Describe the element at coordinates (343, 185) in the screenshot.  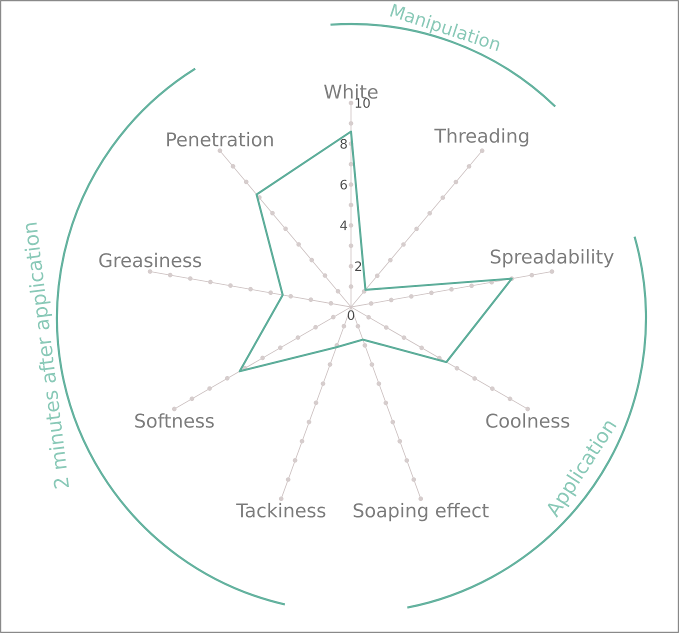
I see `y-tick-label: 6` at that location.